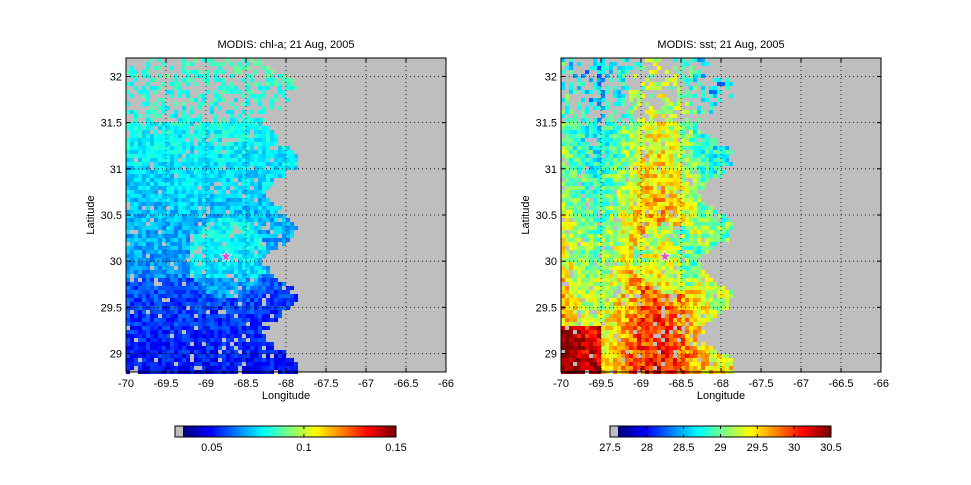 The height and width of the screenshot is (485, 971). Describe the element at coordinates (165, 384) in the screenshot. I see `x-tick-label: -69.5` at that location.